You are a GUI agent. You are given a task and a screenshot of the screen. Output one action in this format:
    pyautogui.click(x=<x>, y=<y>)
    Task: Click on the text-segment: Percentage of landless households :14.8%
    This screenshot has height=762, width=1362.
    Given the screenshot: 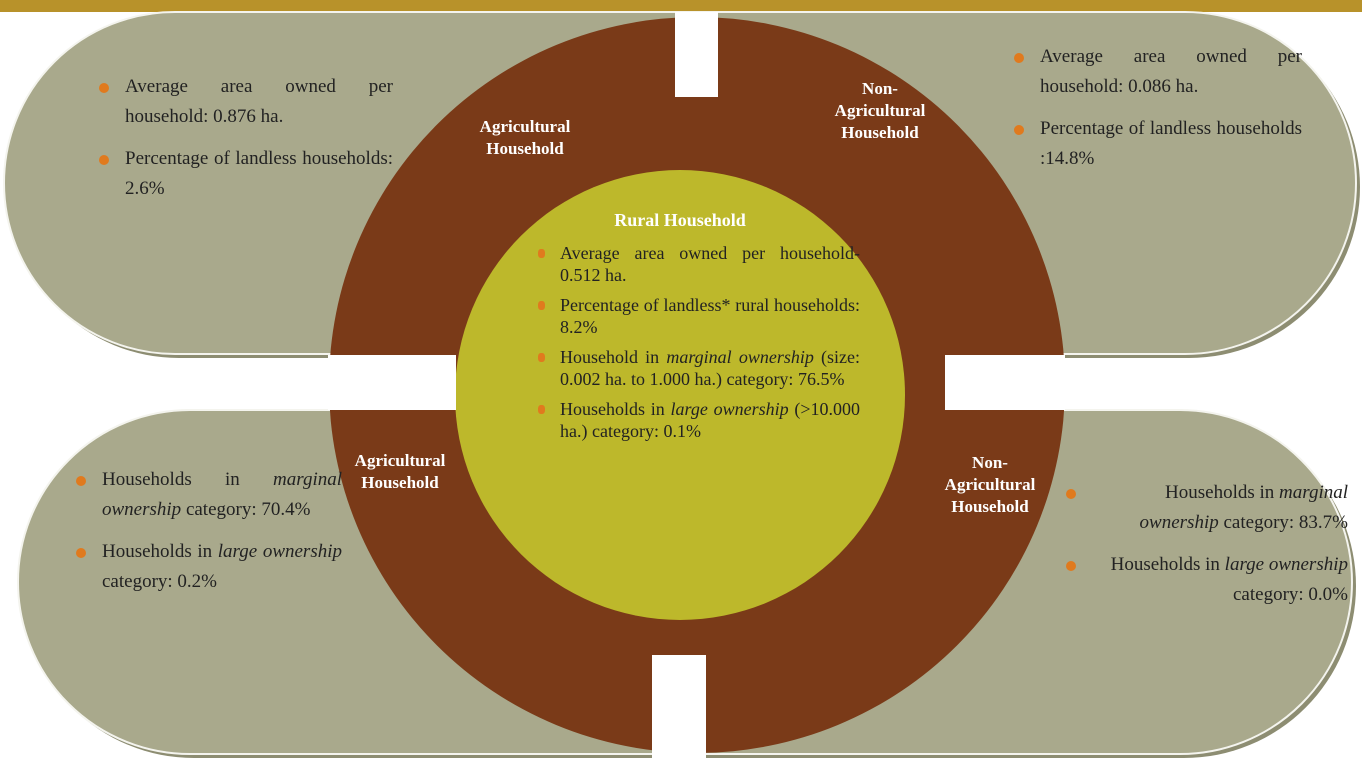 What is the action you would take?
    pyautogui.click(x=1171, y=143)
    